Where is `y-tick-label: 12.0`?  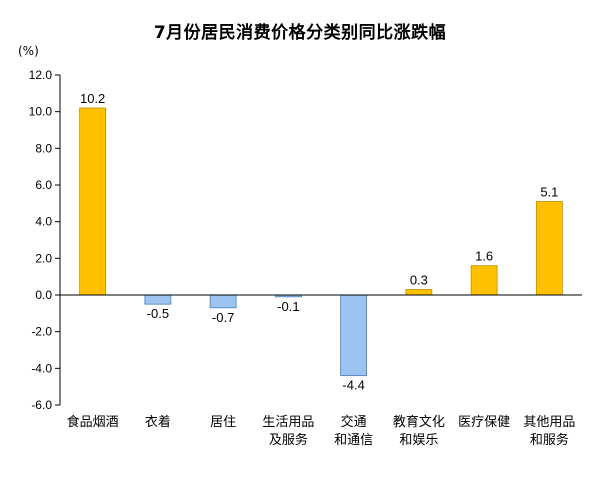 y-tick-label: 12.0 is located at coordinates (41, 75).